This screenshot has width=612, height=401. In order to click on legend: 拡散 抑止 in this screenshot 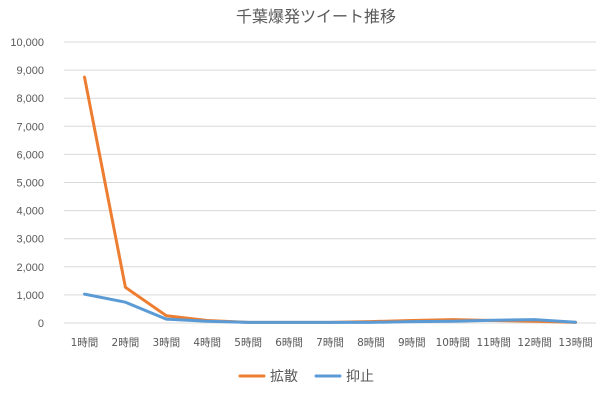, I will do `click(306, 377)`.